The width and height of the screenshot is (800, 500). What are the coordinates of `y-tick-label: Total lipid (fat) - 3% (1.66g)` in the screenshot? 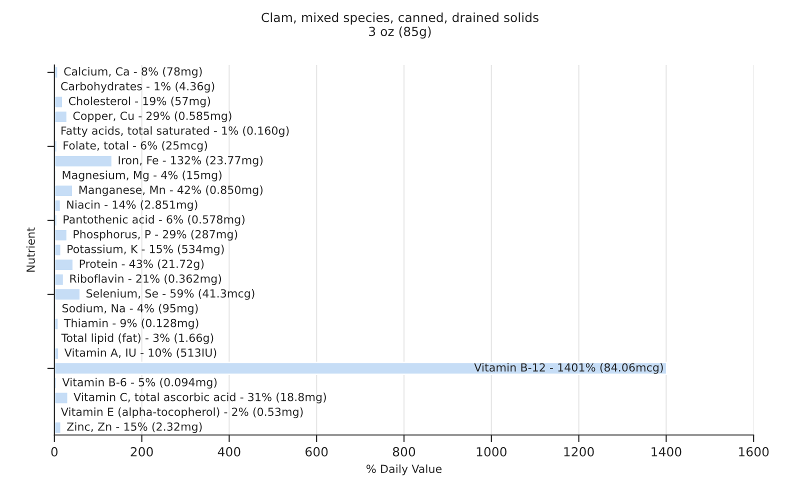 It's located at (137, 338).